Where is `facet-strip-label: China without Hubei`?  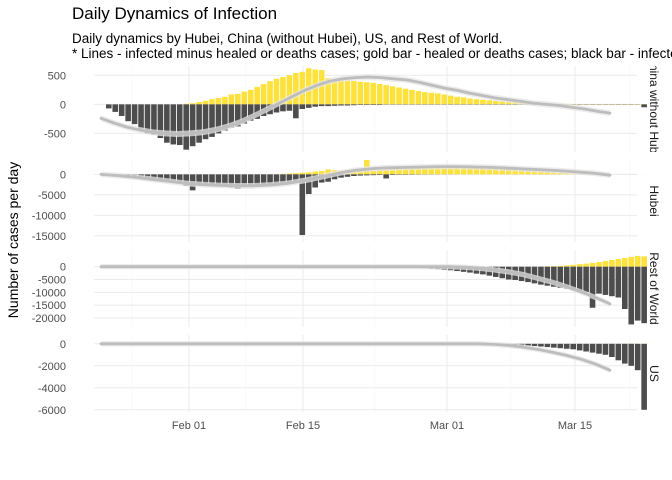 facet-strip-label: China without Hubei is located at coordinates (654, 108).